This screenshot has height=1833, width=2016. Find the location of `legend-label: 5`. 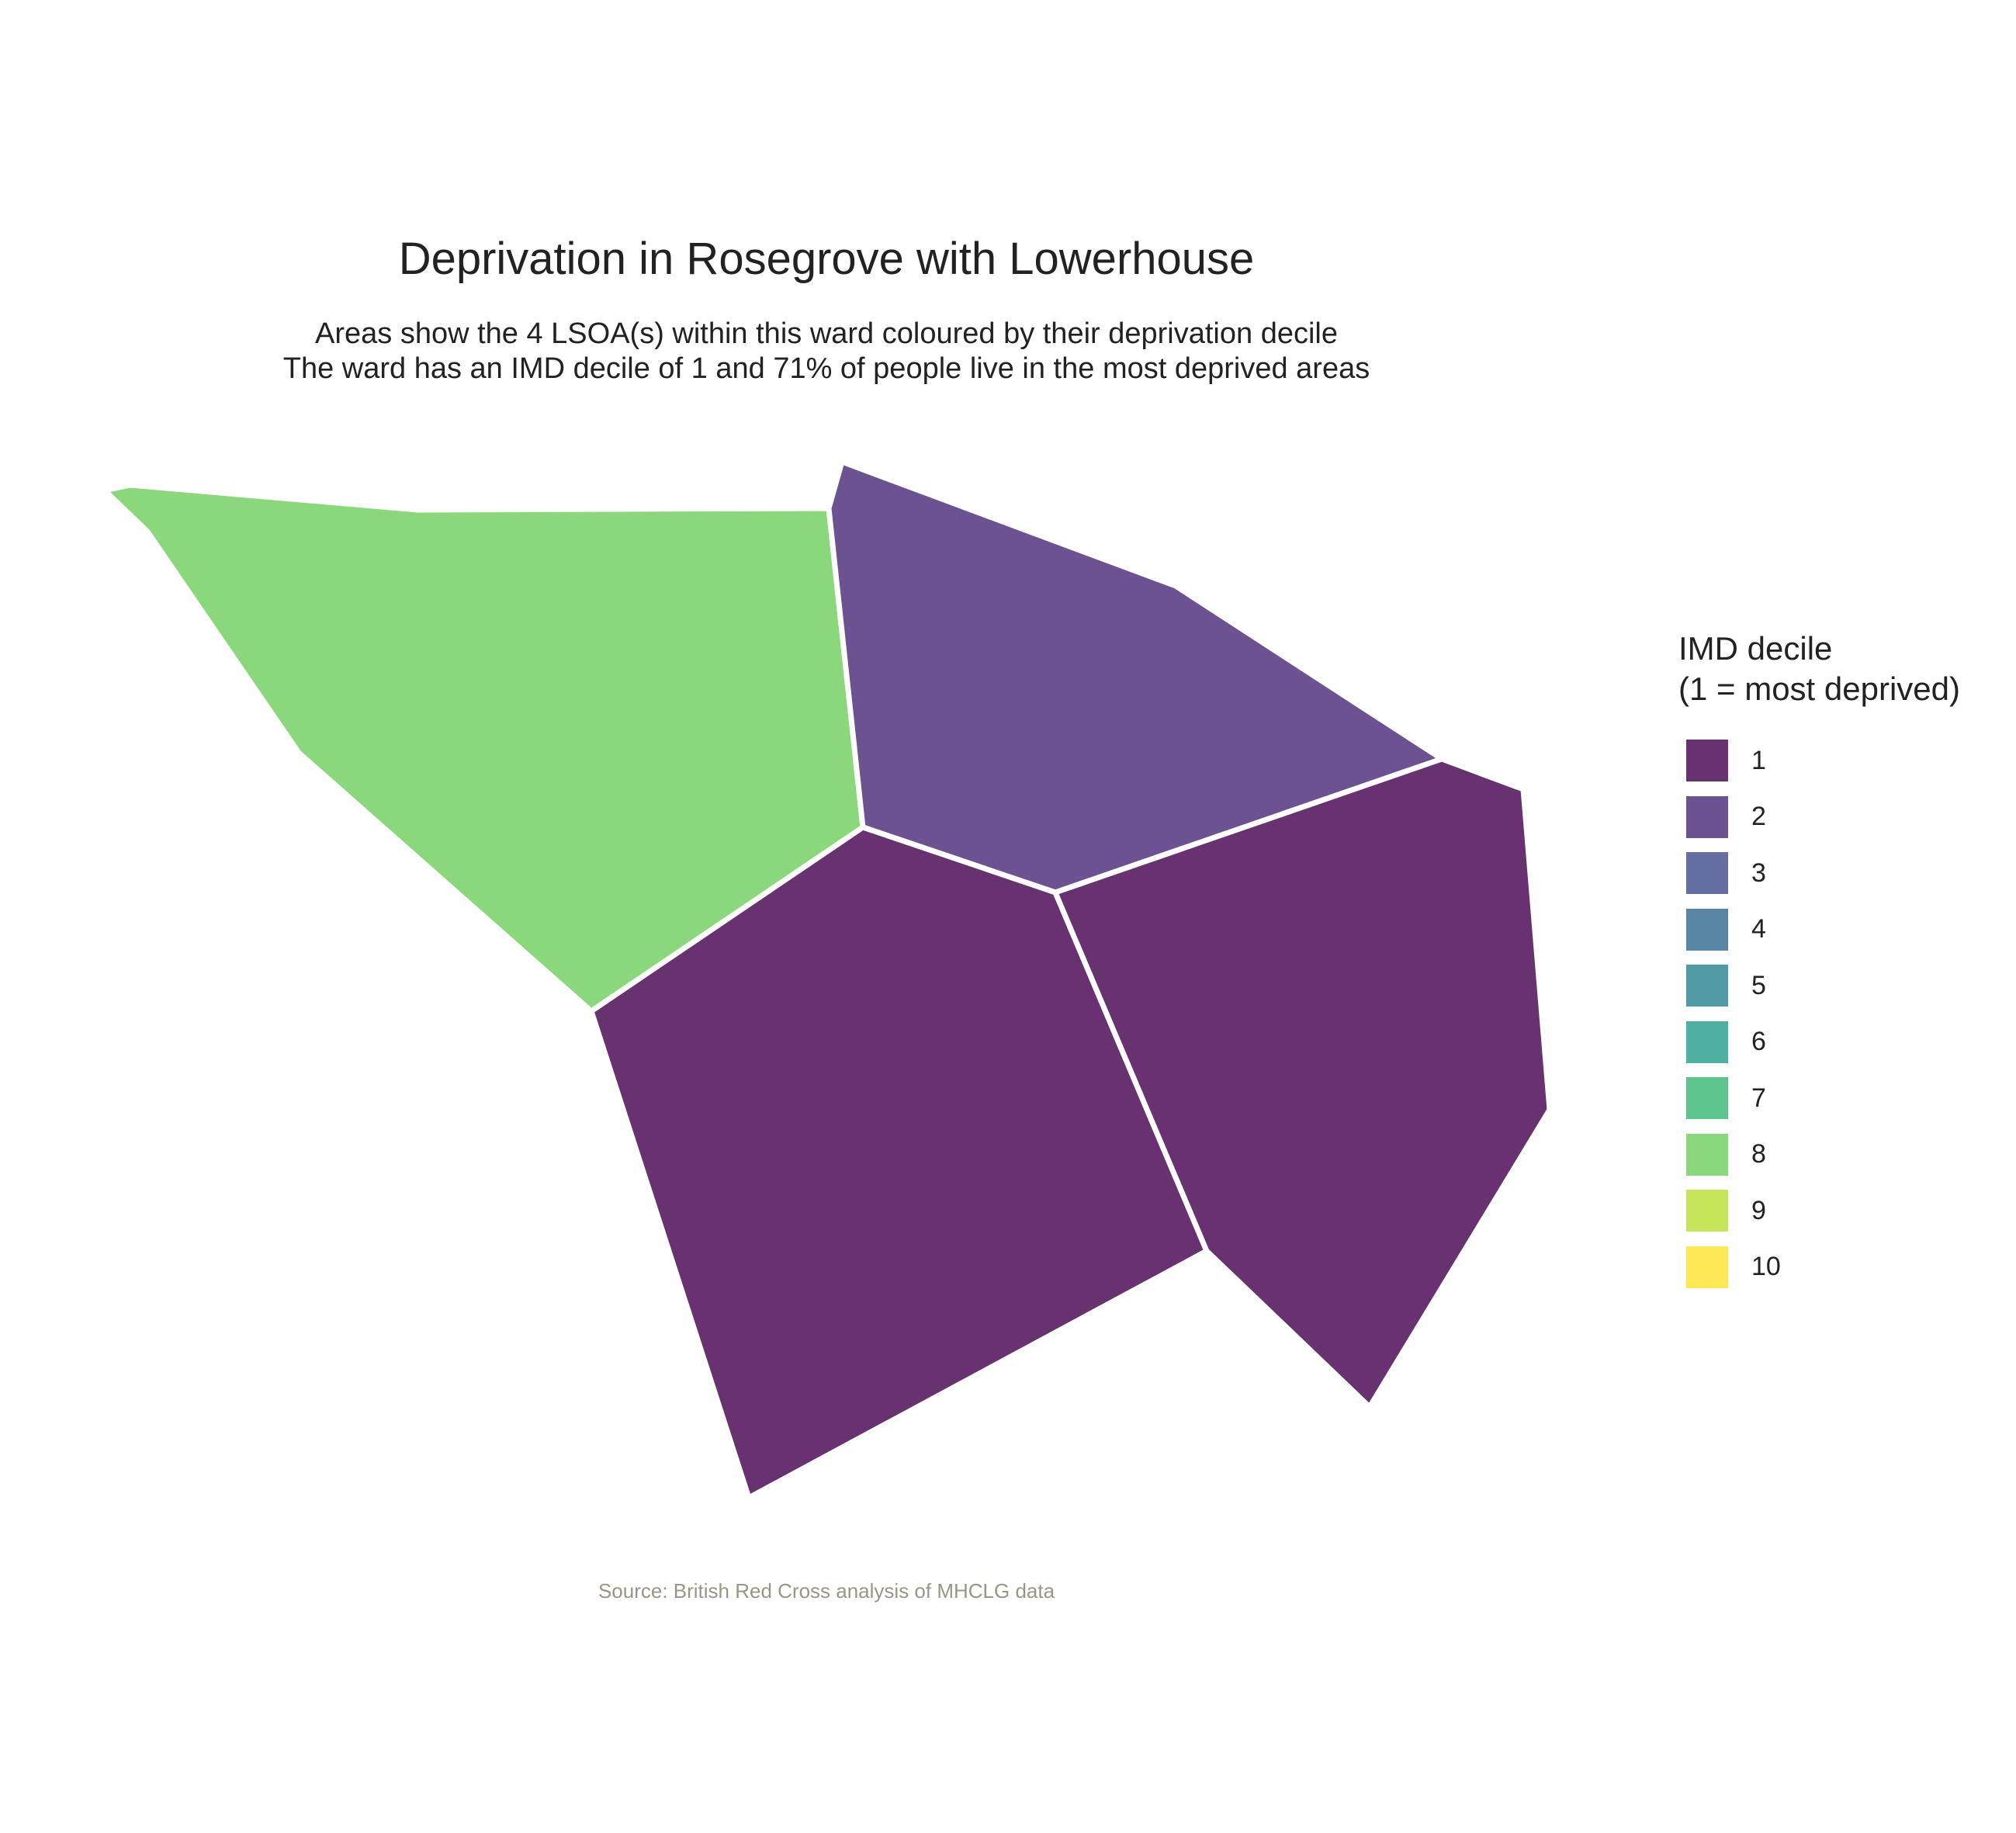

legend-label: 5 is located at coordinates (1759, 985).